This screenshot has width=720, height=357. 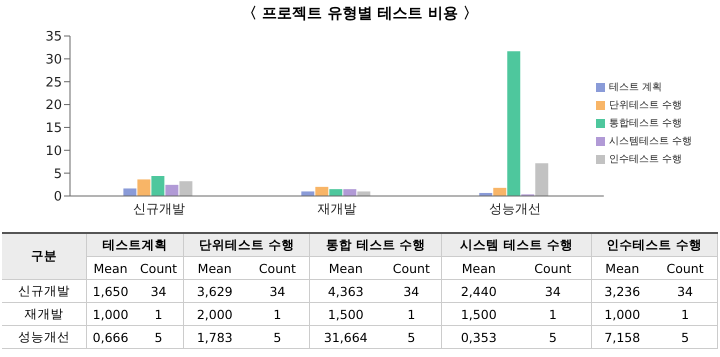 What do you see at coordinates (44, 314) in the screenshot?
I see `category-label: 재개발` at bounding box center [44, 314].